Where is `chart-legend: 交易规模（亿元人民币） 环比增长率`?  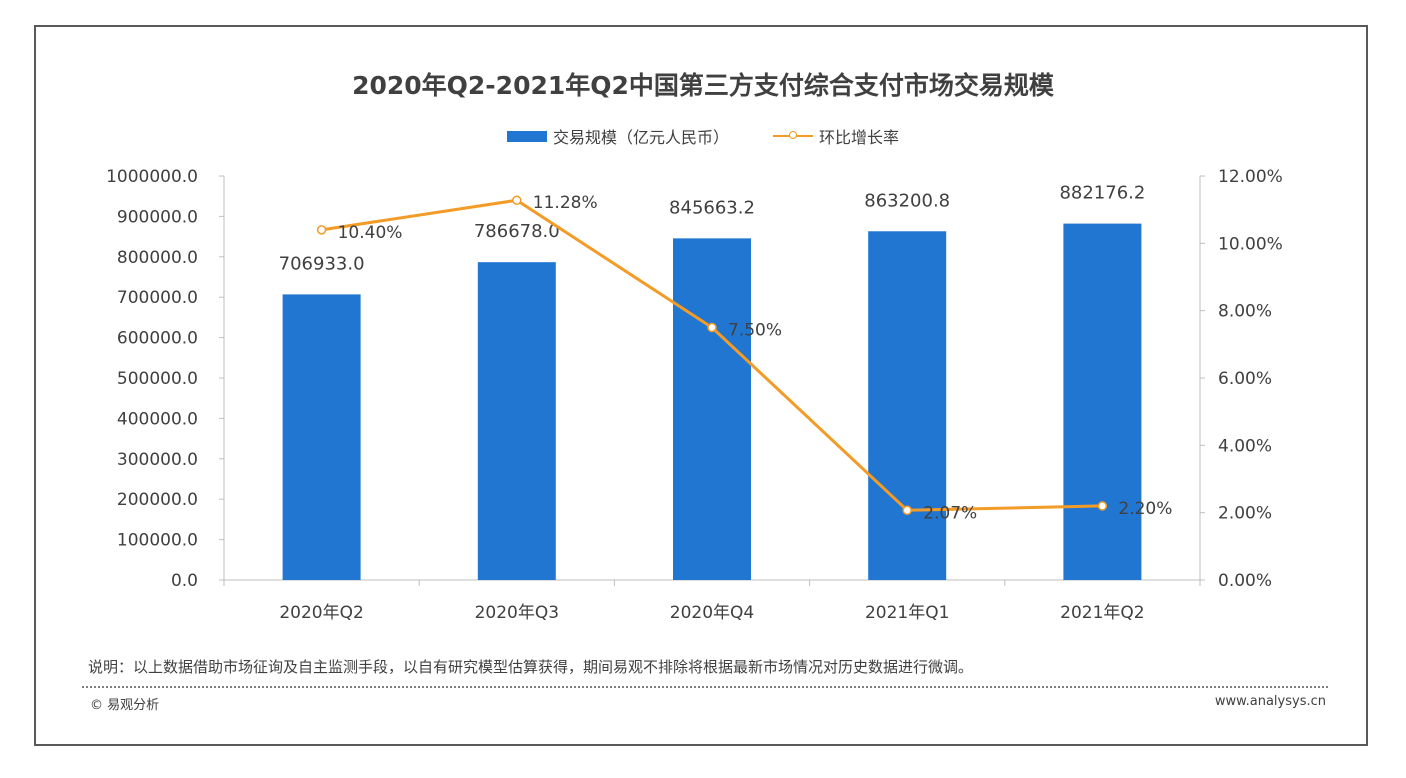 chart-legend: 交易规模（亿元人民币） 环比增长率 is located at coordinates (703, 136).